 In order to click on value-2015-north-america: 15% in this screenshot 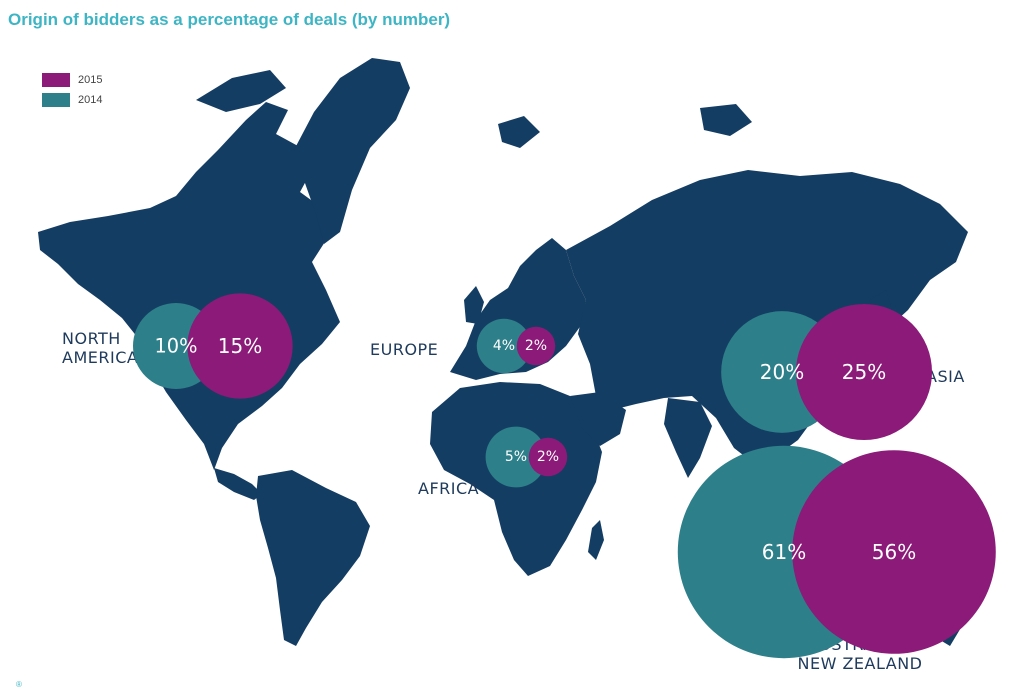, I will do `click(240, 346)`.